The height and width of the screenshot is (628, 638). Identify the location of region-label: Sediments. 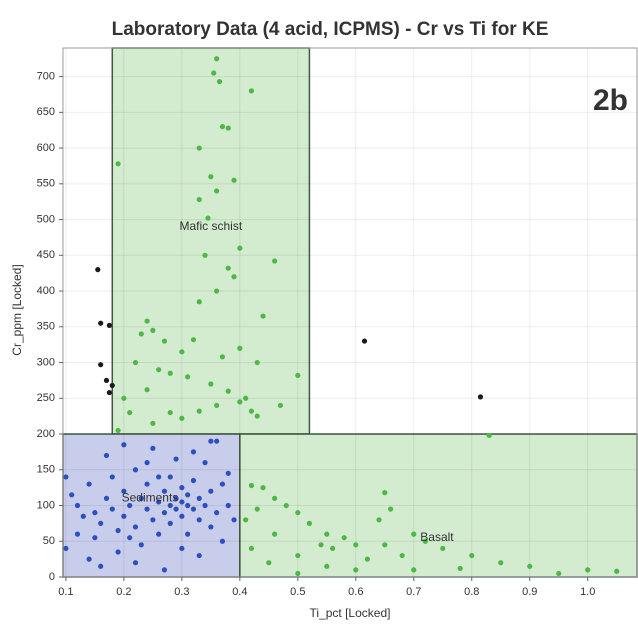
(150, 498).